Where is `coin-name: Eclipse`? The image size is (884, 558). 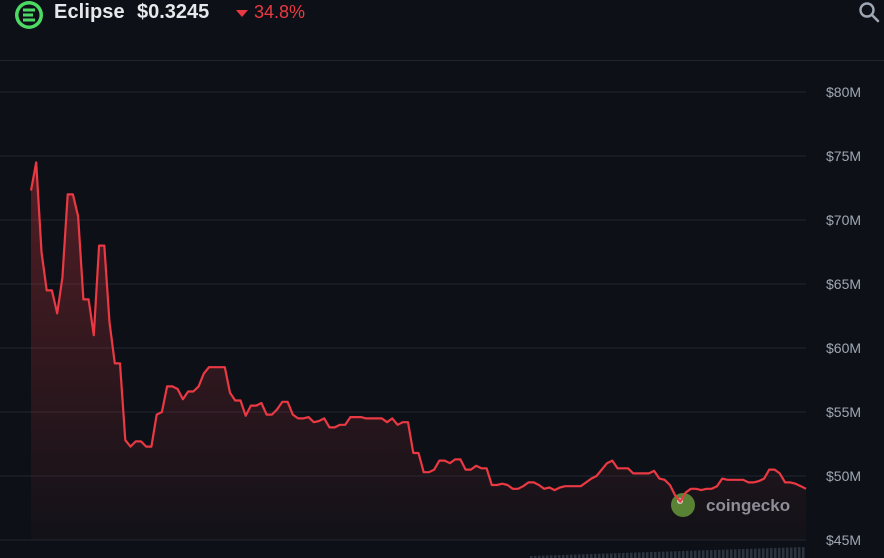
coin-name: Eclipse is located at coordinates (89, 12).